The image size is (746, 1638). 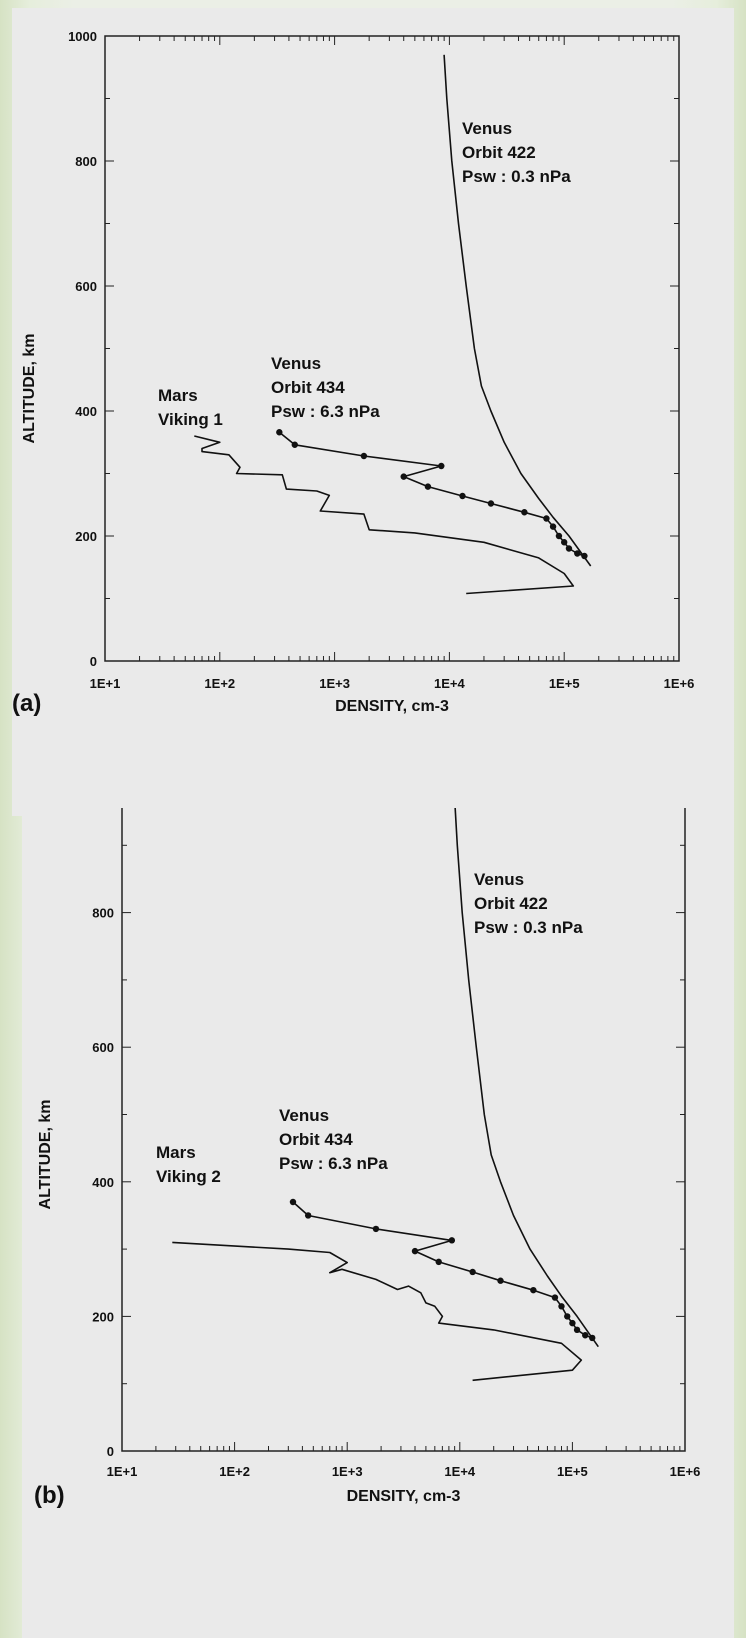 What do you see at coordinates (190, 419) in the screenshot?
I see `annotation-mars: Viking 1` at bounding box center [190, 419].